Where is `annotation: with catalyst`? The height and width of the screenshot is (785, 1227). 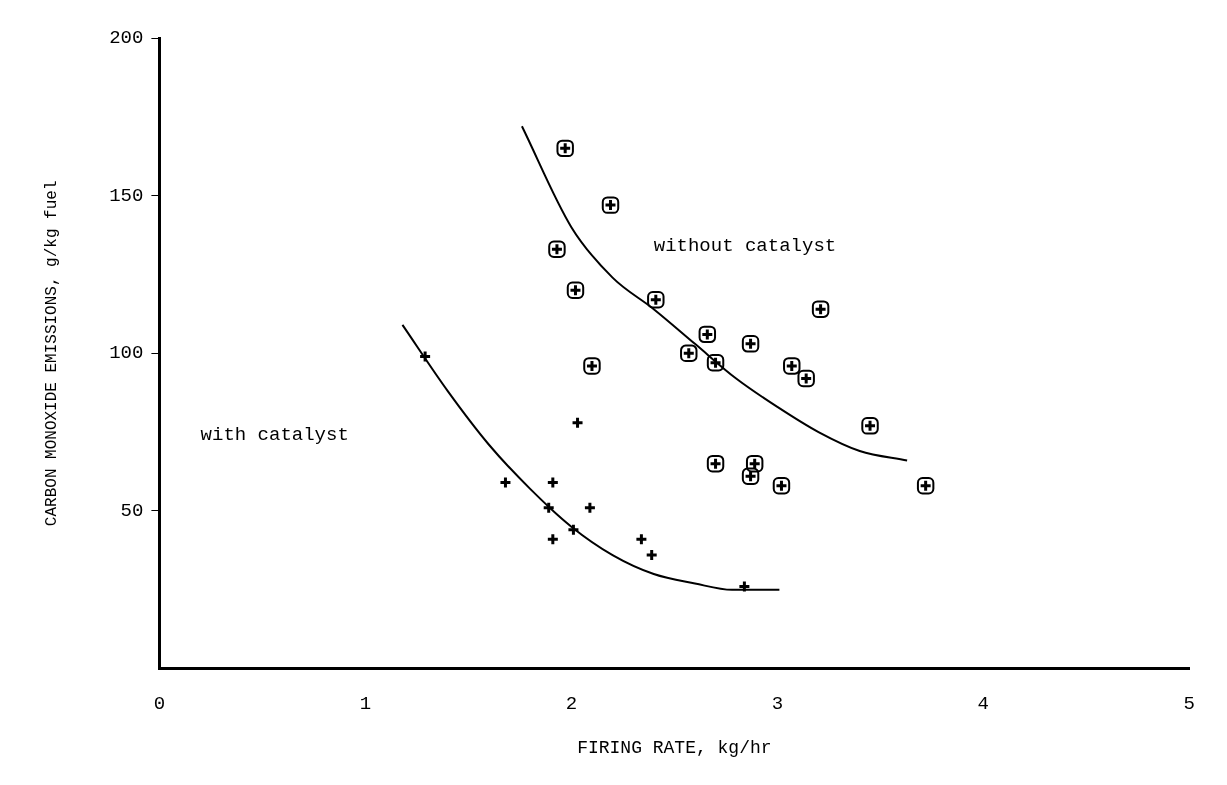
annotation: with catalyst is located at coordinates (274, 435).